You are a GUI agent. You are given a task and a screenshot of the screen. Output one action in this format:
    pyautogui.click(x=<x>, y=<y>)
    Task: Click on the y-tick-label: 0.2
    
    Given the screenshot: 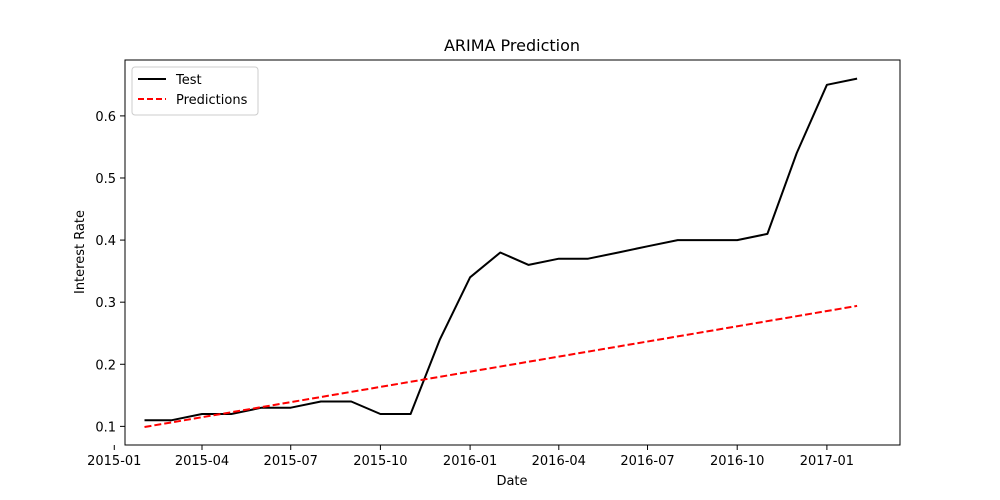 What is the action you would take?
    pyautogui.click(x=105, y=365)
    